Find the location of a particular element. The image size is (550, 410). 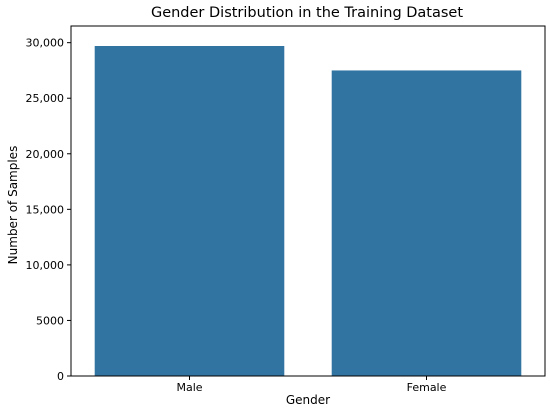

x-axis-label: Gender is located at coordinates (308, 400).